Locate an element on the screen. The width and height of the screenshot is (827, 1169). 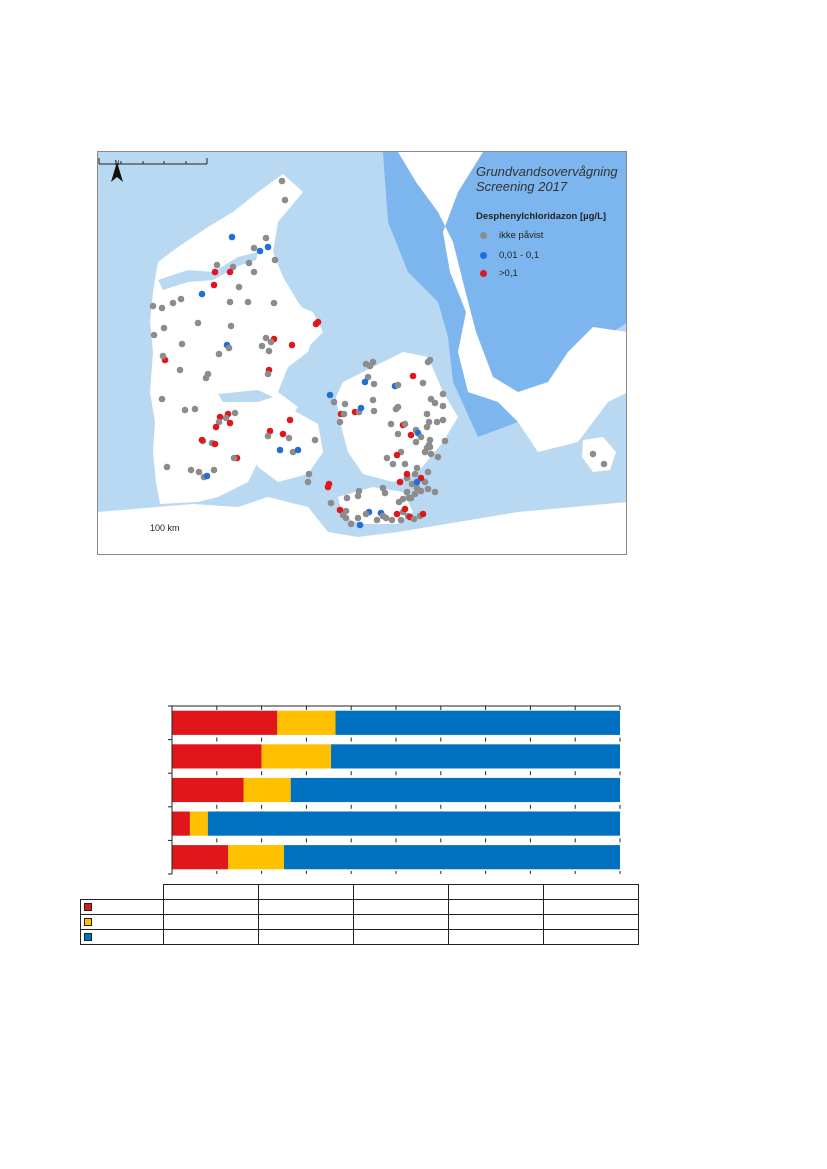
land-bornholm is located at coordinates (599, 454).